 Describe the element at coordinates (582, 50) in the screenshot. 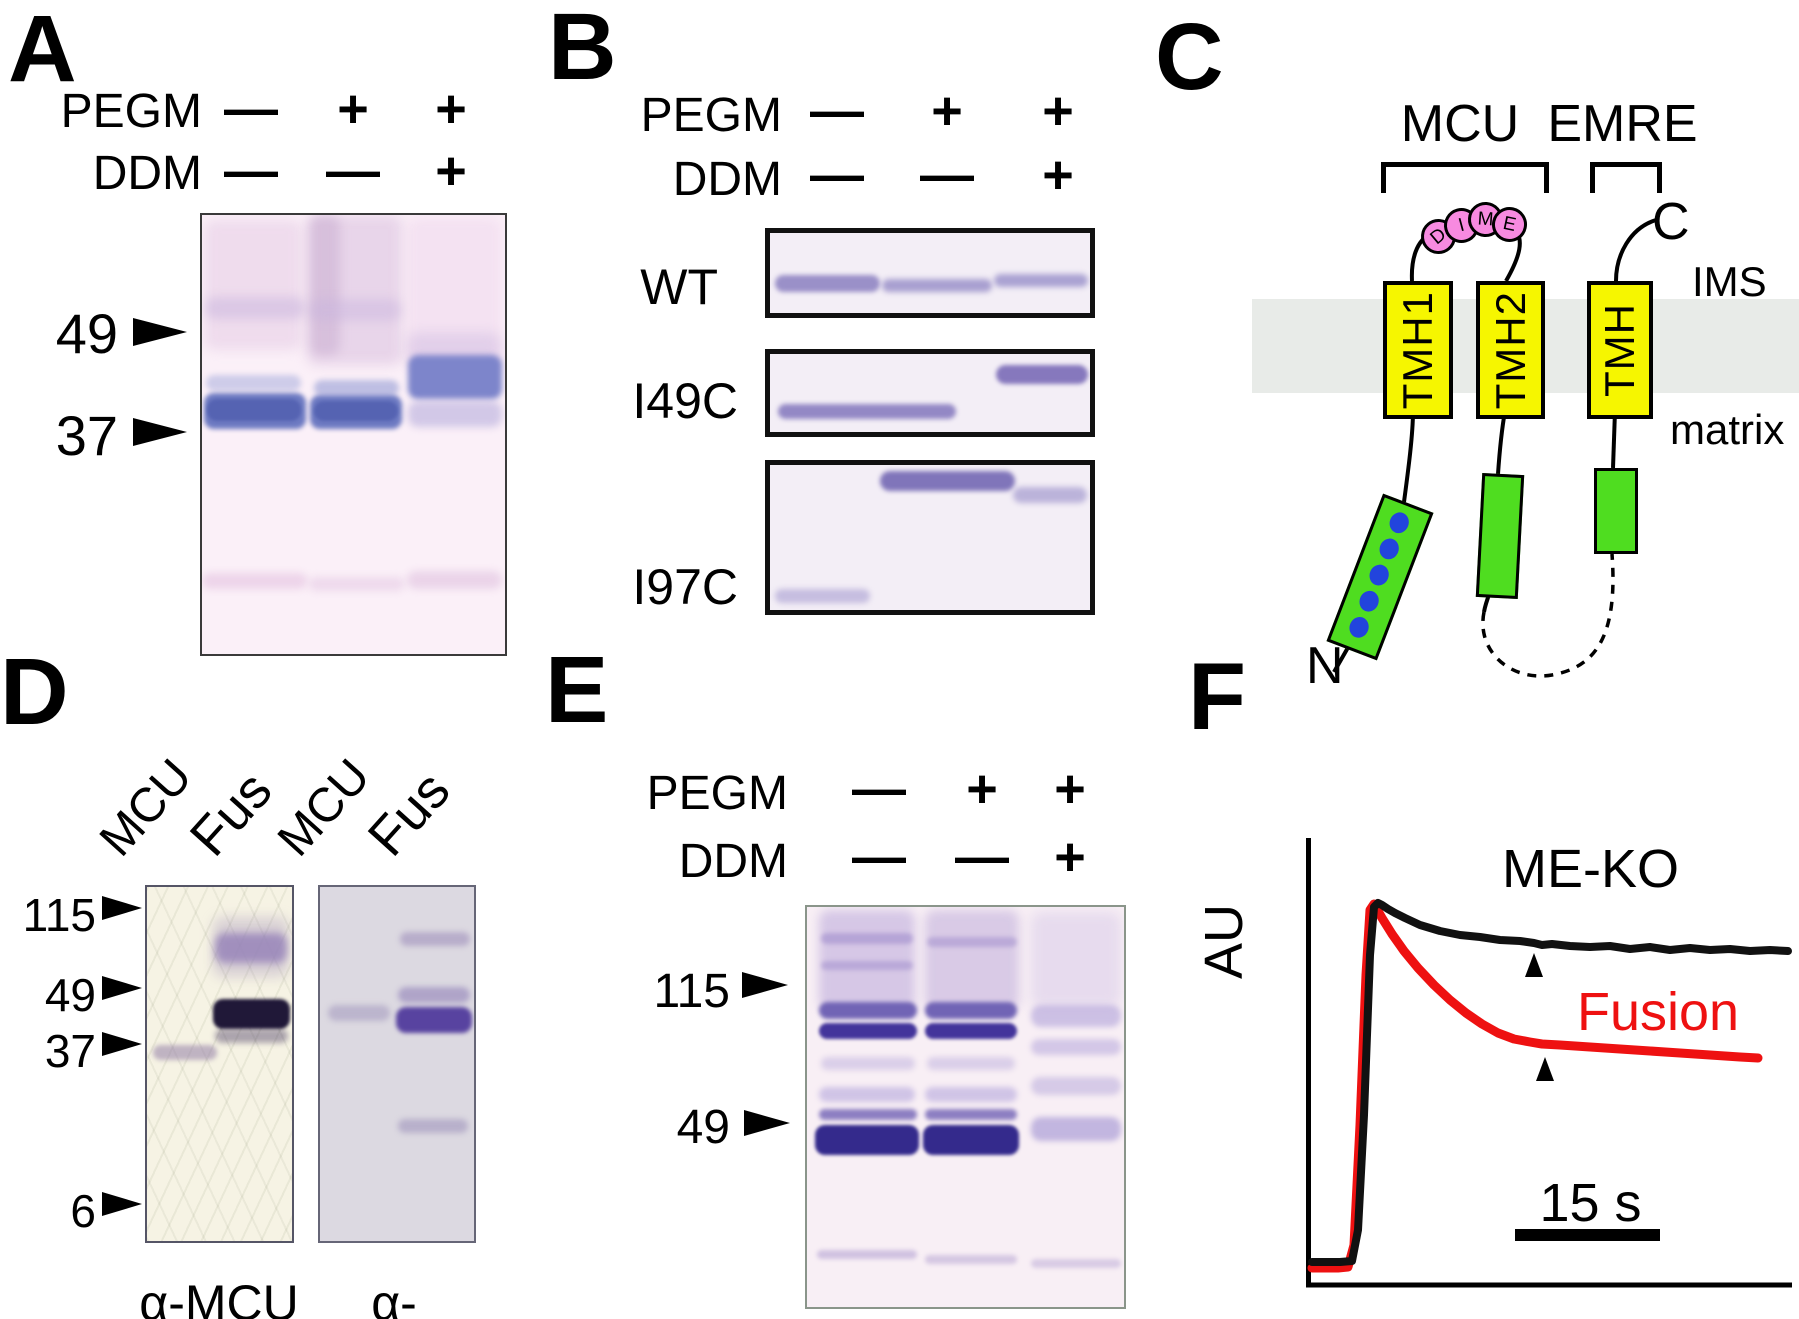

I see `panel-b-label: B` at that location.